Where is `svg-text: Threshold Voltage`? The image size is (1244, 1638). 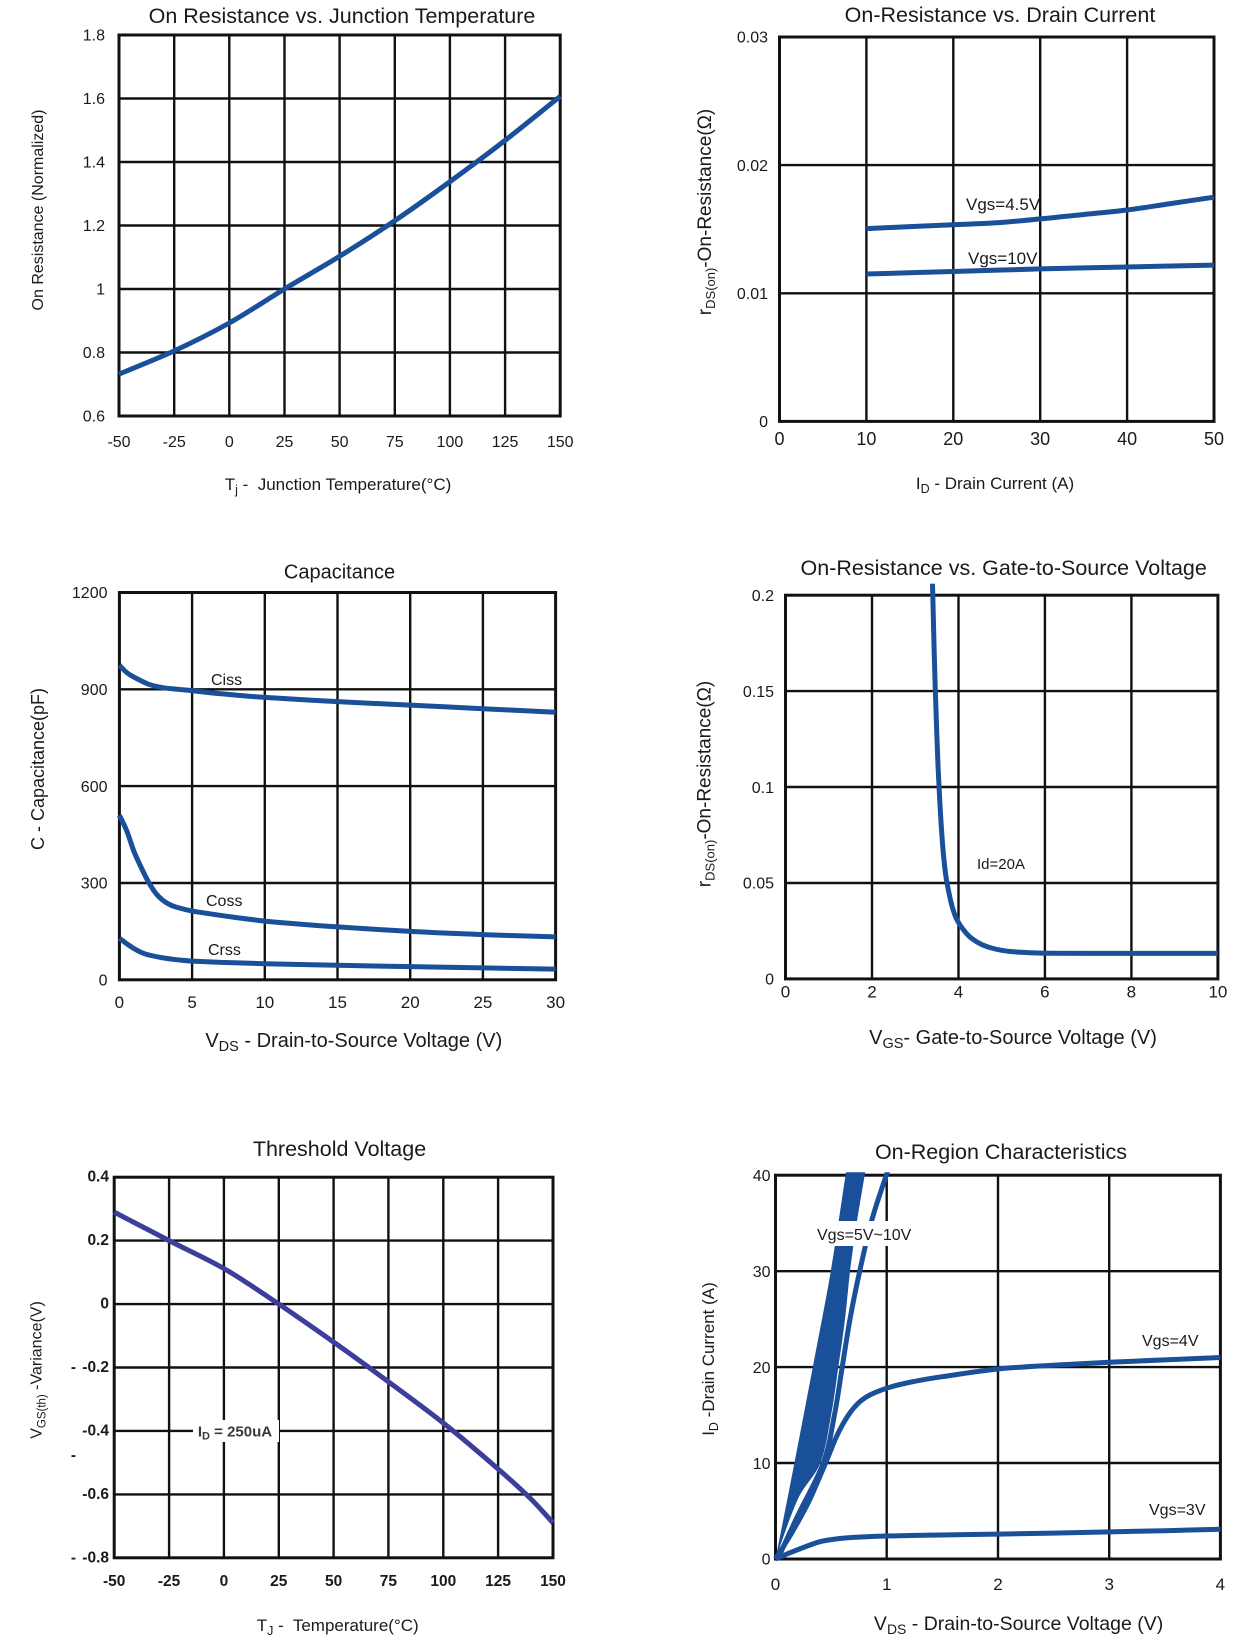 svg-text: Threshold Voltage is located at coordinates (339, 1149).